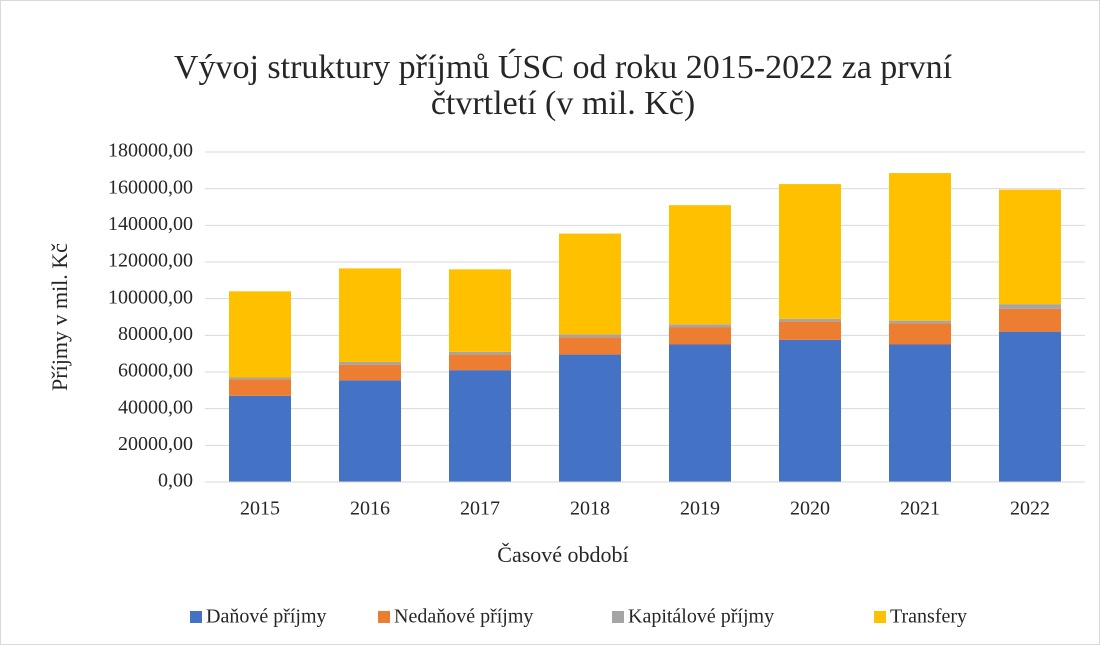 The image size is (1101, 646). Describe the element at coordinates (150, 297) in the screenshot. I see `y-tick-label: 100000,00` at that location.